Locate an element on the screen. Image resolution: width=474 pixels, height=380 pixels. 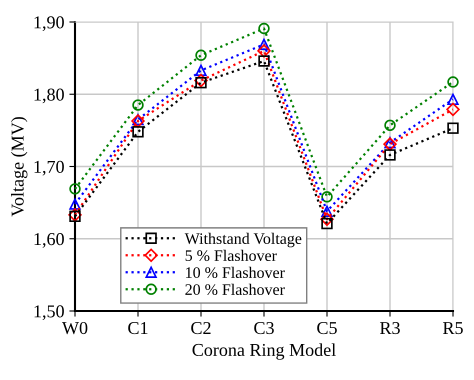
y-tick-label: 1,50 is located at coordinates (49, 312).